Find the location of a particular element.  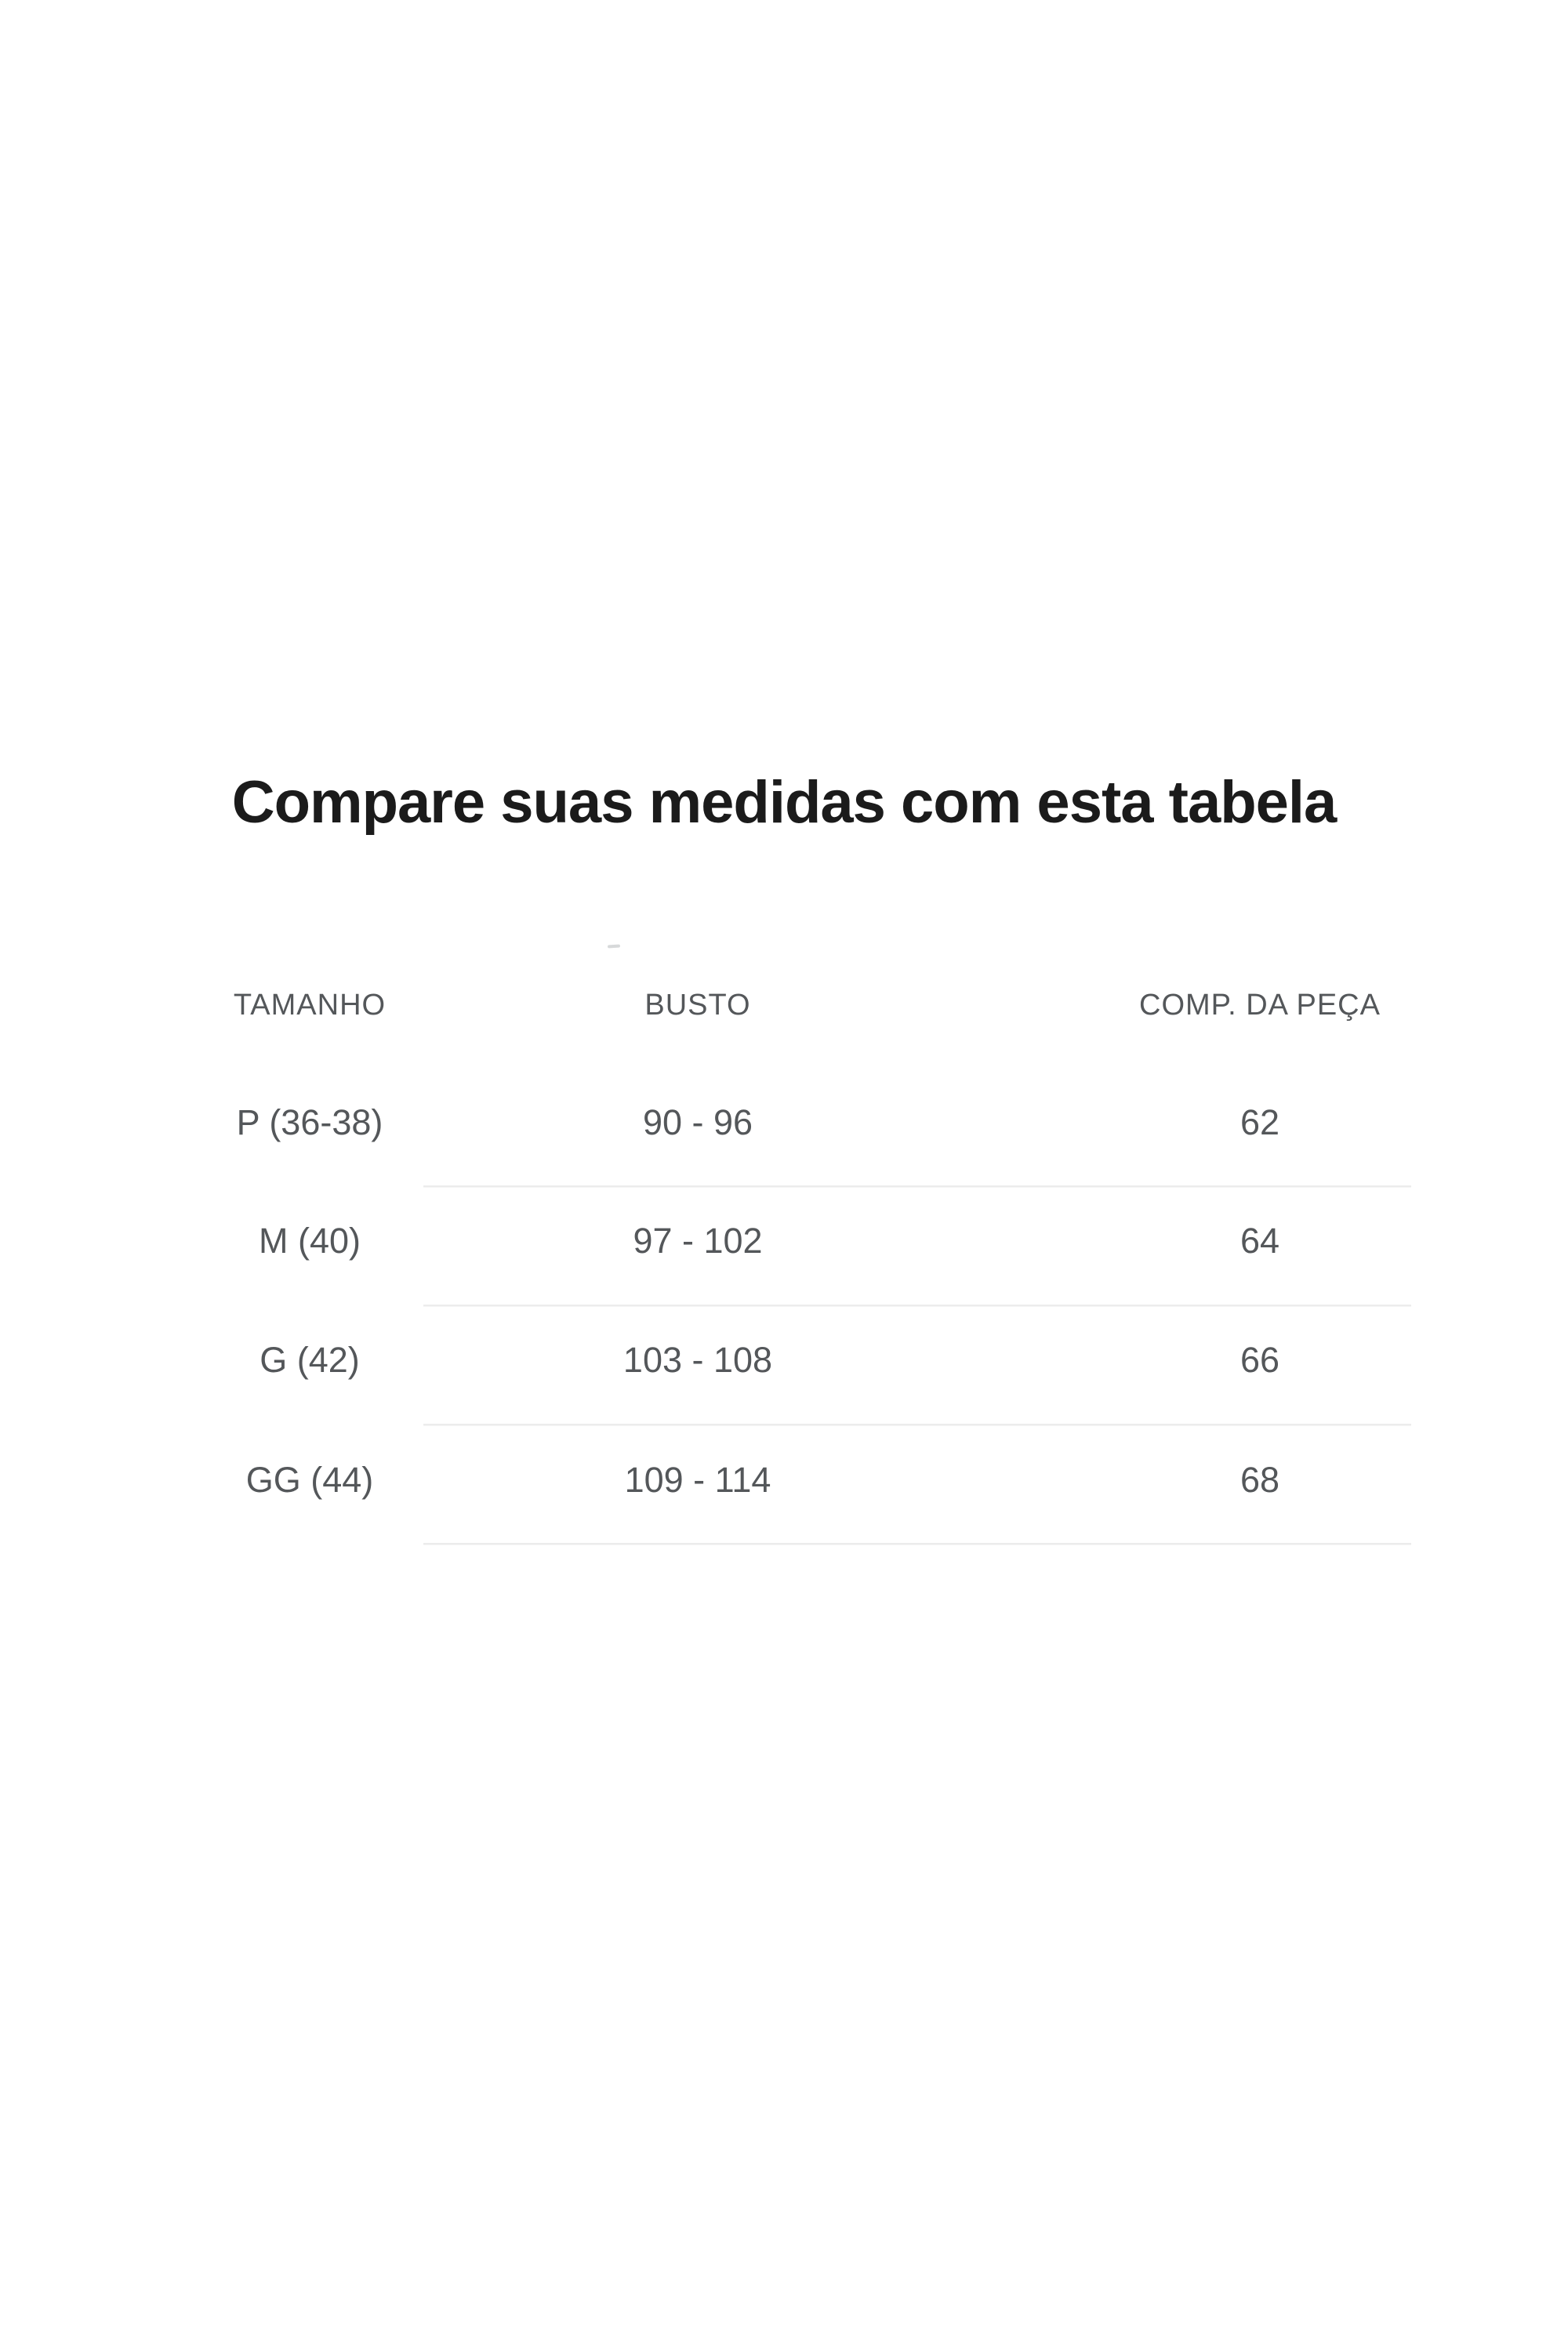

length-cell: 66 is located at coordinates (1260, 1360).